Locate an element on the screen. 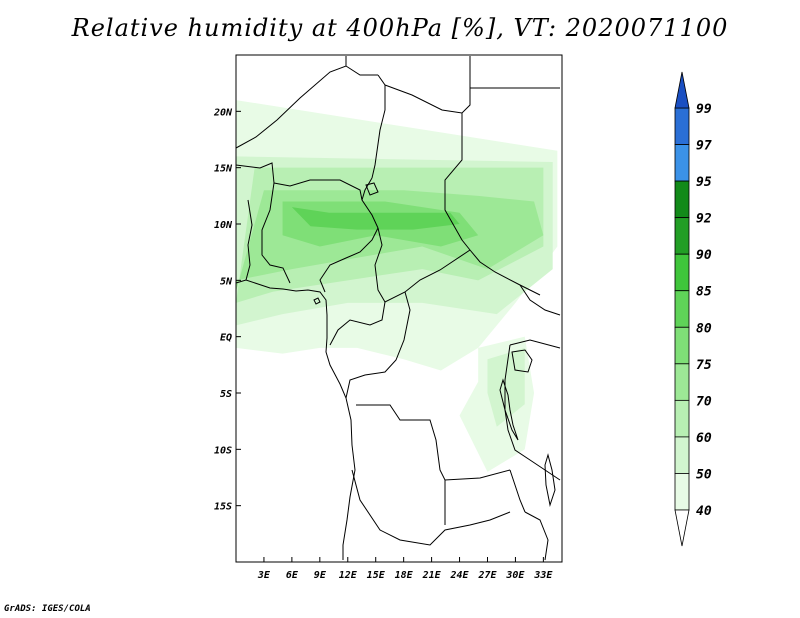  lon-tick-label: 27E is located at coordinates (487, 575).